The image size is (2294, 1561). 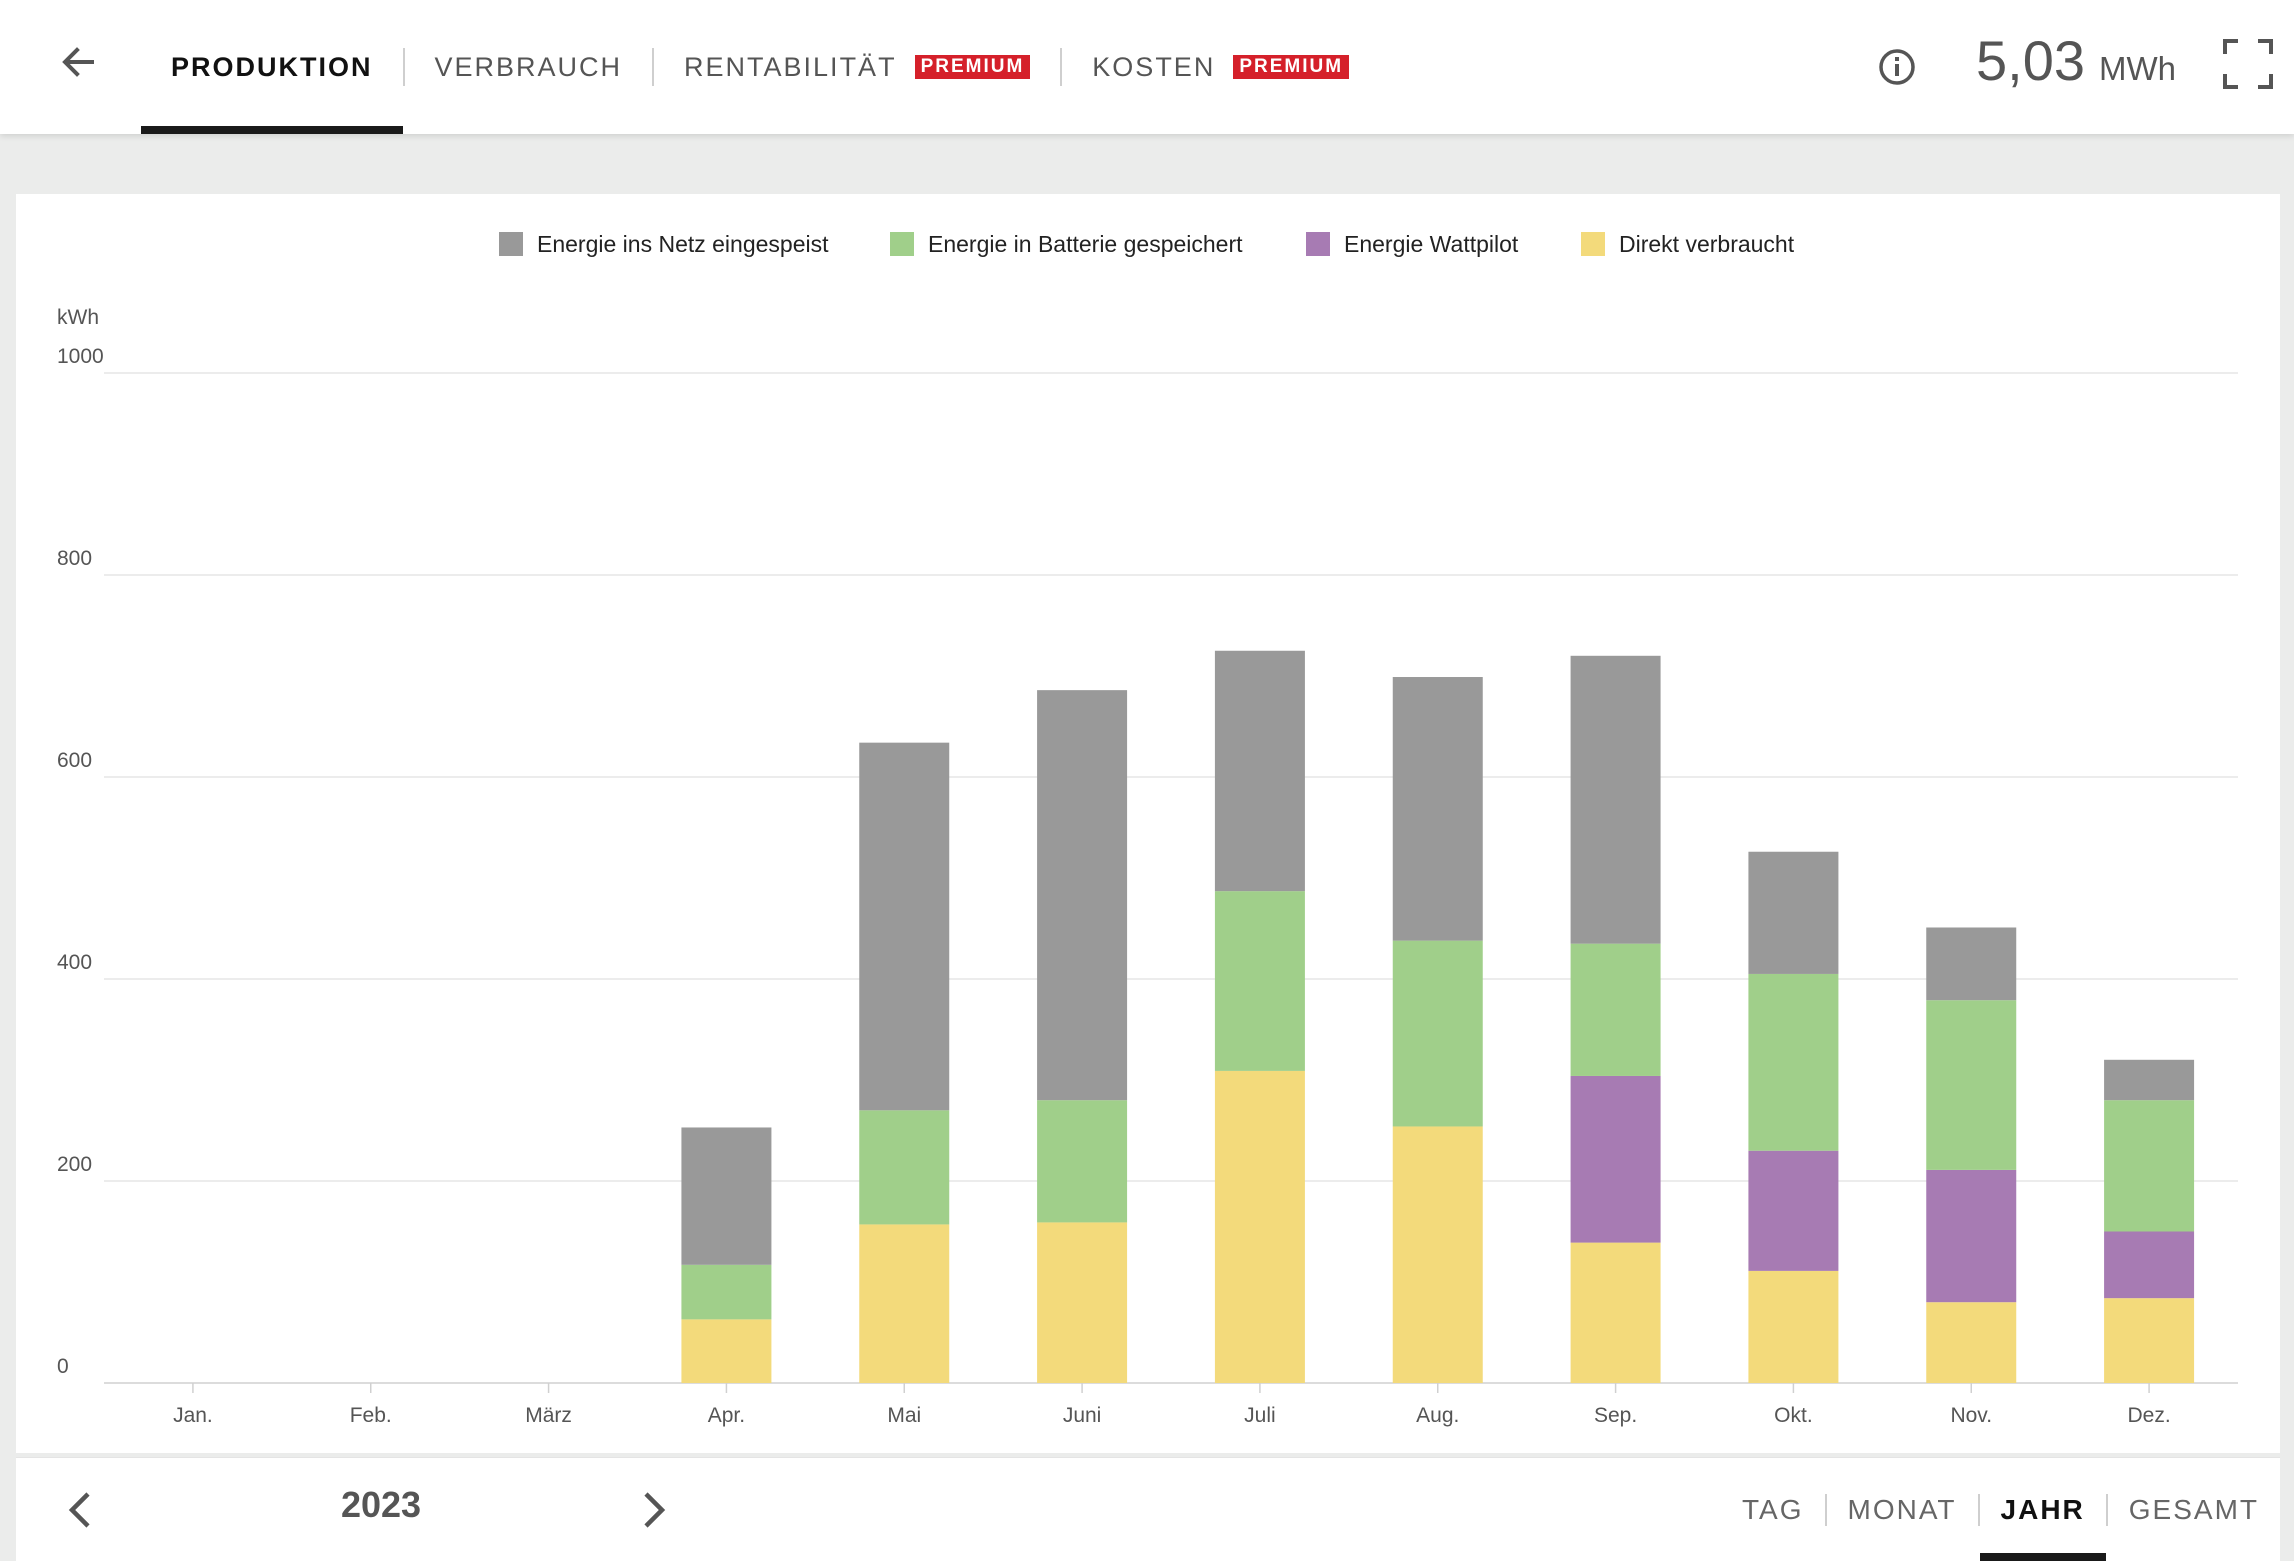 I want to click on period-label: TAG, so click(x=1773, y=1509).